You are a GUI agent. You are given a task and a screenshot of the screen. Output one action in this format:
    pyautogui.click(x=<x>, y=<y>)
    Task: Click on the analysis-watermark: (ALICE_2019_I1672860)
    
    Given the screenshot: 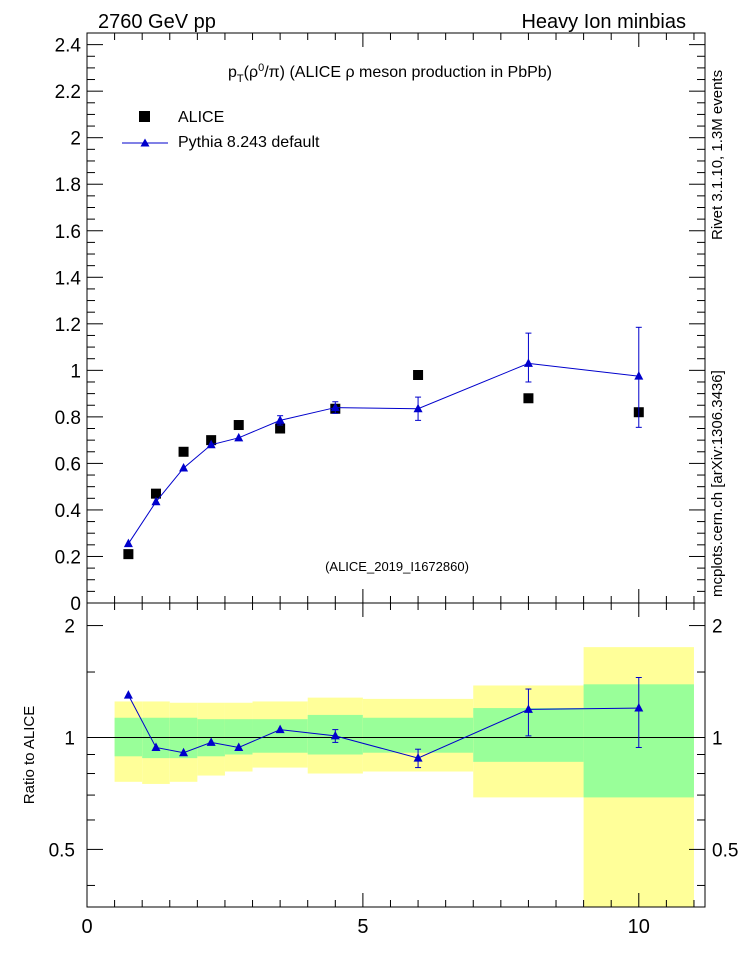 What is the action you would take?
    pyautogui.click(x=397, y=566)
    